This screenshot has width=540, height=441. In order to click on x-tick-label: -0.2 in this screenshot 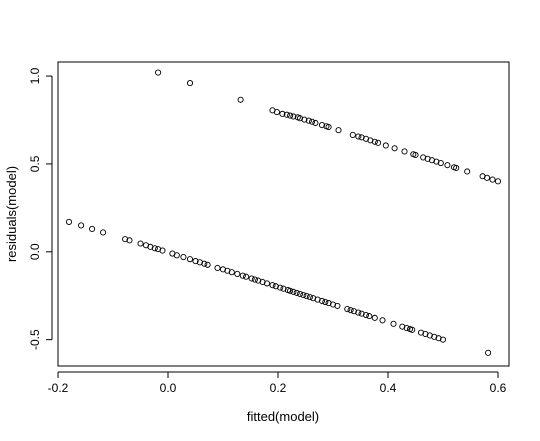, I will do `click(58, 388)`.